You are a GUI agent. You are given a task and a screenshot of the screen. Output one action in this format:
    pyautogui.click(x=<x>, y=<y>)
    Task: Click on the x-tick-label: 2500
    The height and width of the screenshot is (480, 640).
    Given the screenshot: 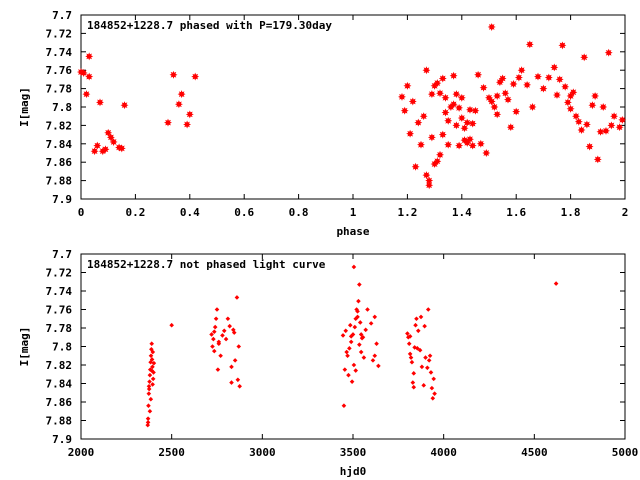 What is the action you would take?
    pyautogui.click(x=171, y=452)
    